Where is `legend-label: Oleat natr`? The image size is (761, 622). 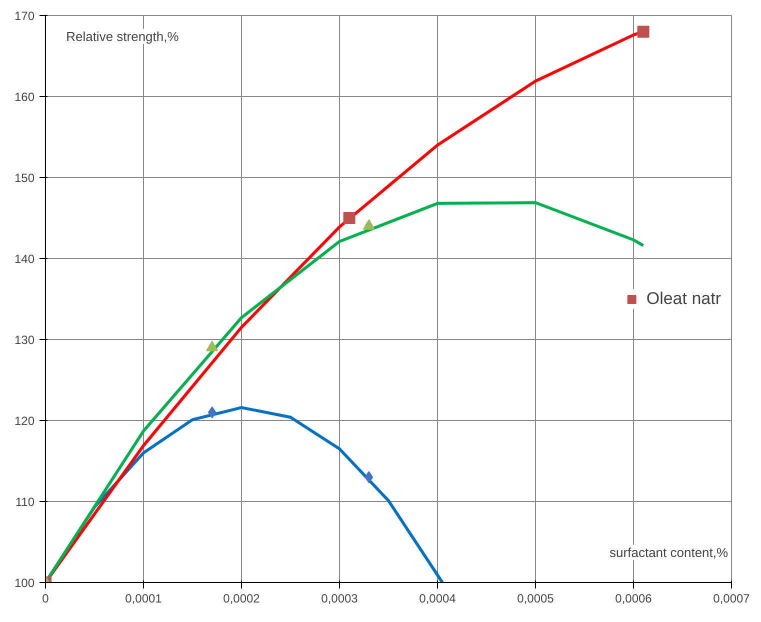
legend-label: Oleat natr is located at coordinates (683, 298).